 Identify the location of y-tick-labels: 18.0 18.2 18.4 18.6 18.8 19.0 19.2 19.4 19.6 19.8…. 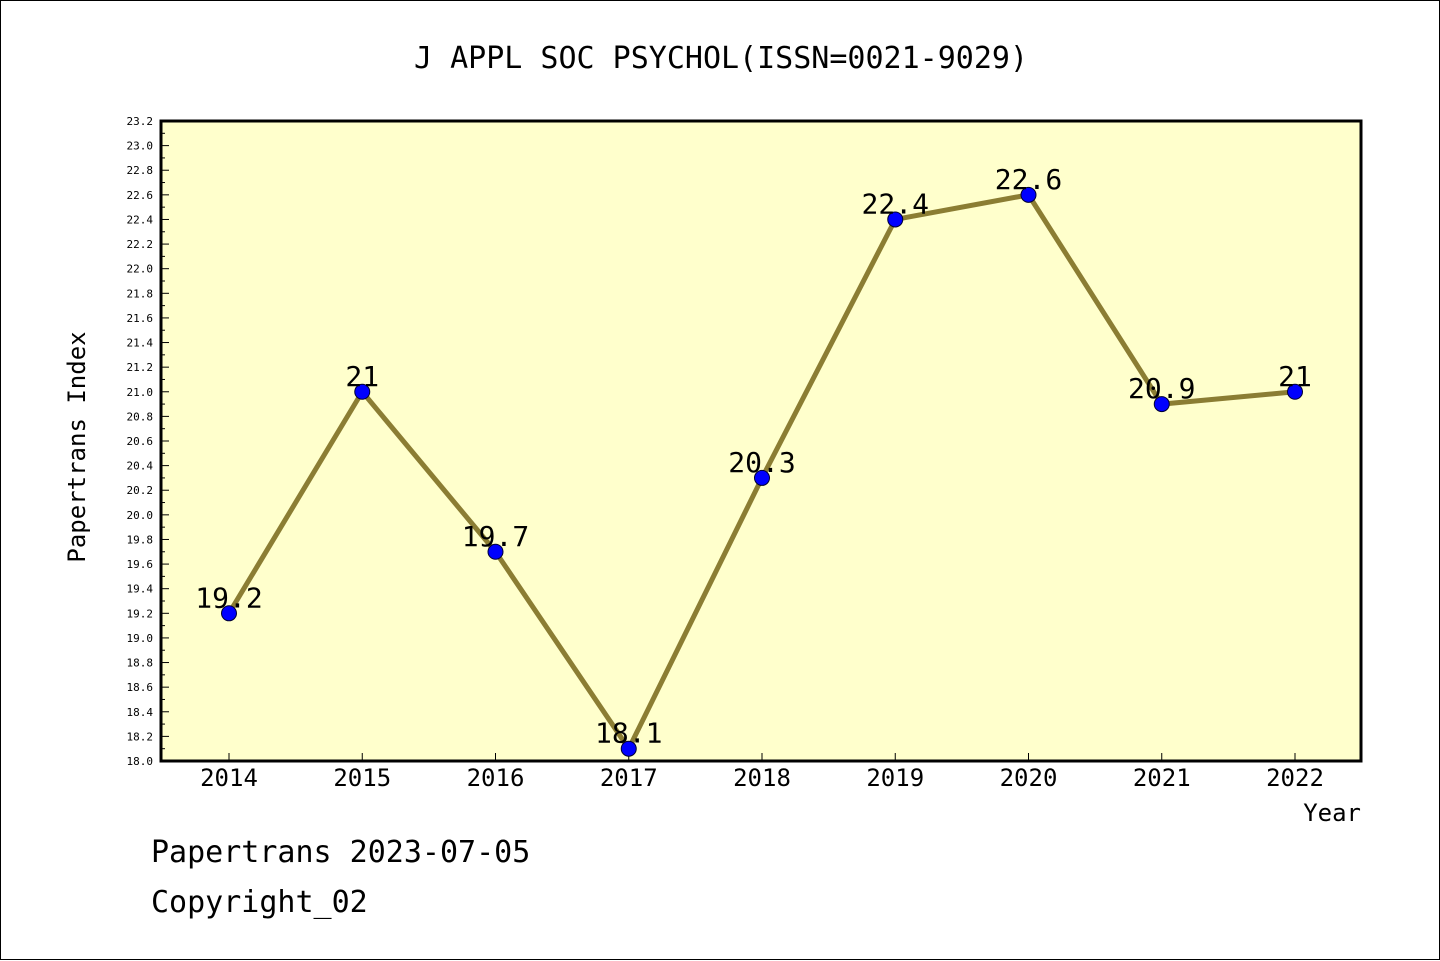
(140, 441).